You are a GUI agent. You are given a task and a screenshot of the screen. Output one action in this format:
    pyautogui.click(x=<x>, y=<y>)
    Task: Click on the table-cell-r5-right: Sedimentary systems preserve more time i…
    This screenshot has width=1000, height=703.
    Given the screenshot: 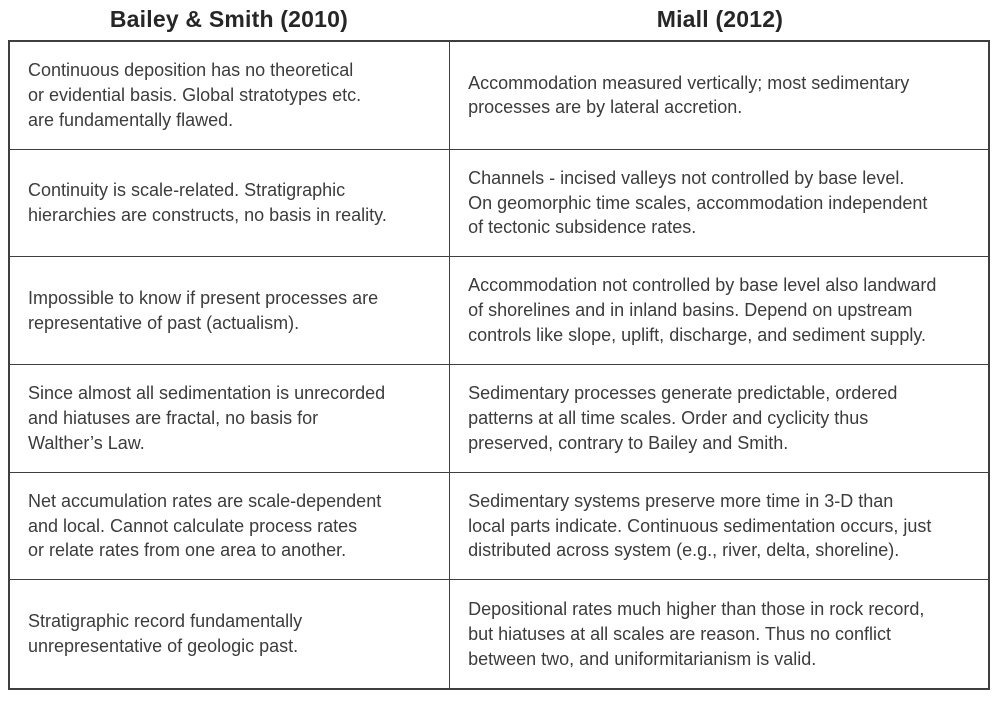 What is the action you would take?
    pyautogui.click(x=719, y=527)
    